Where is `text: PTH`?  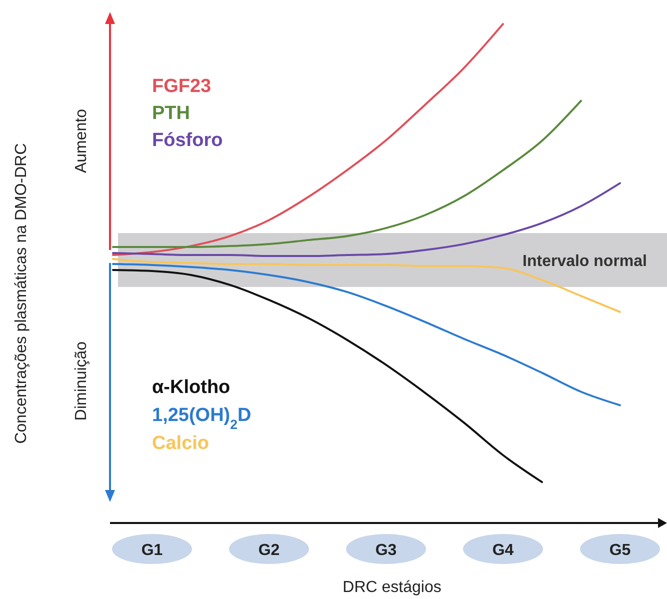 text: PTH is located at coordinates (171, 113).